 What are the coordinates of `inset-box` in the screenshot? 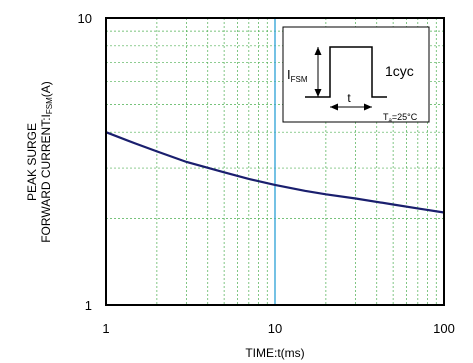 It's located at (356, 74).